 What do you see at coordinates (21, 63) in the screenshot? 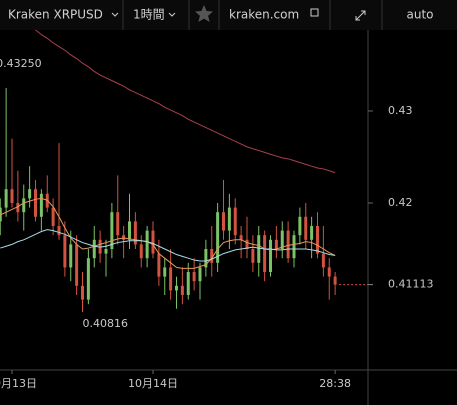
I see `high-label: 0.43250` at bounding box center [21, 63].